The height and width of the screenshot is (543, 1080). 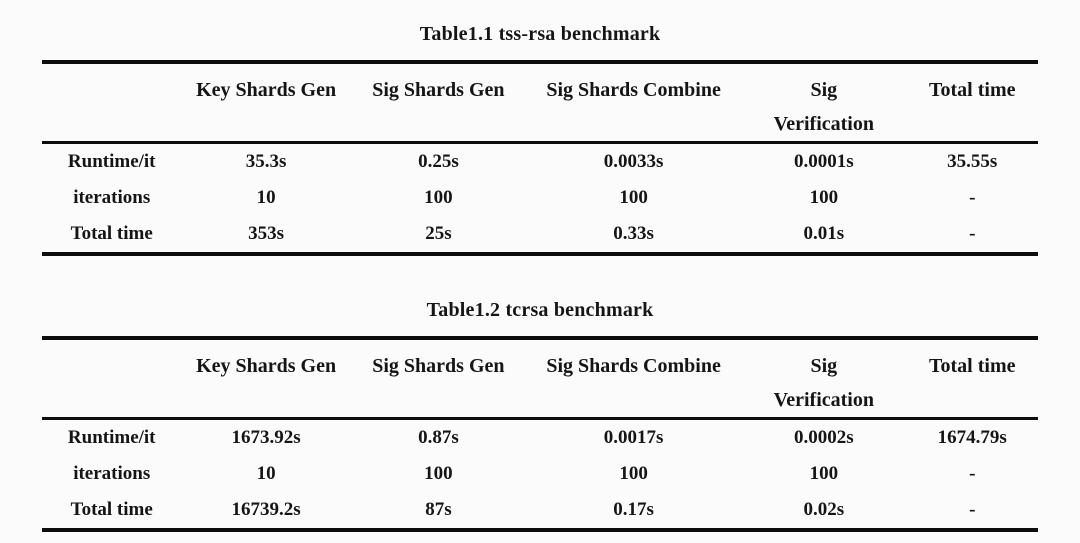 I want to click on value-cell: 0.02s, so click(x=824, y=509).